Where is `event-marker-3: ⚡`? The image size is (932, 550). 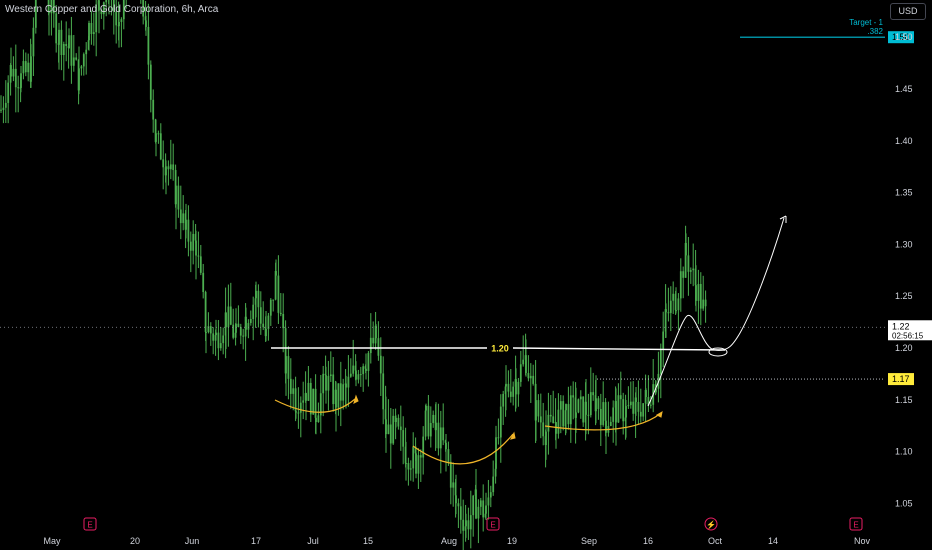 event-marker-3: ⚡ is located at coordinates (711, 524).